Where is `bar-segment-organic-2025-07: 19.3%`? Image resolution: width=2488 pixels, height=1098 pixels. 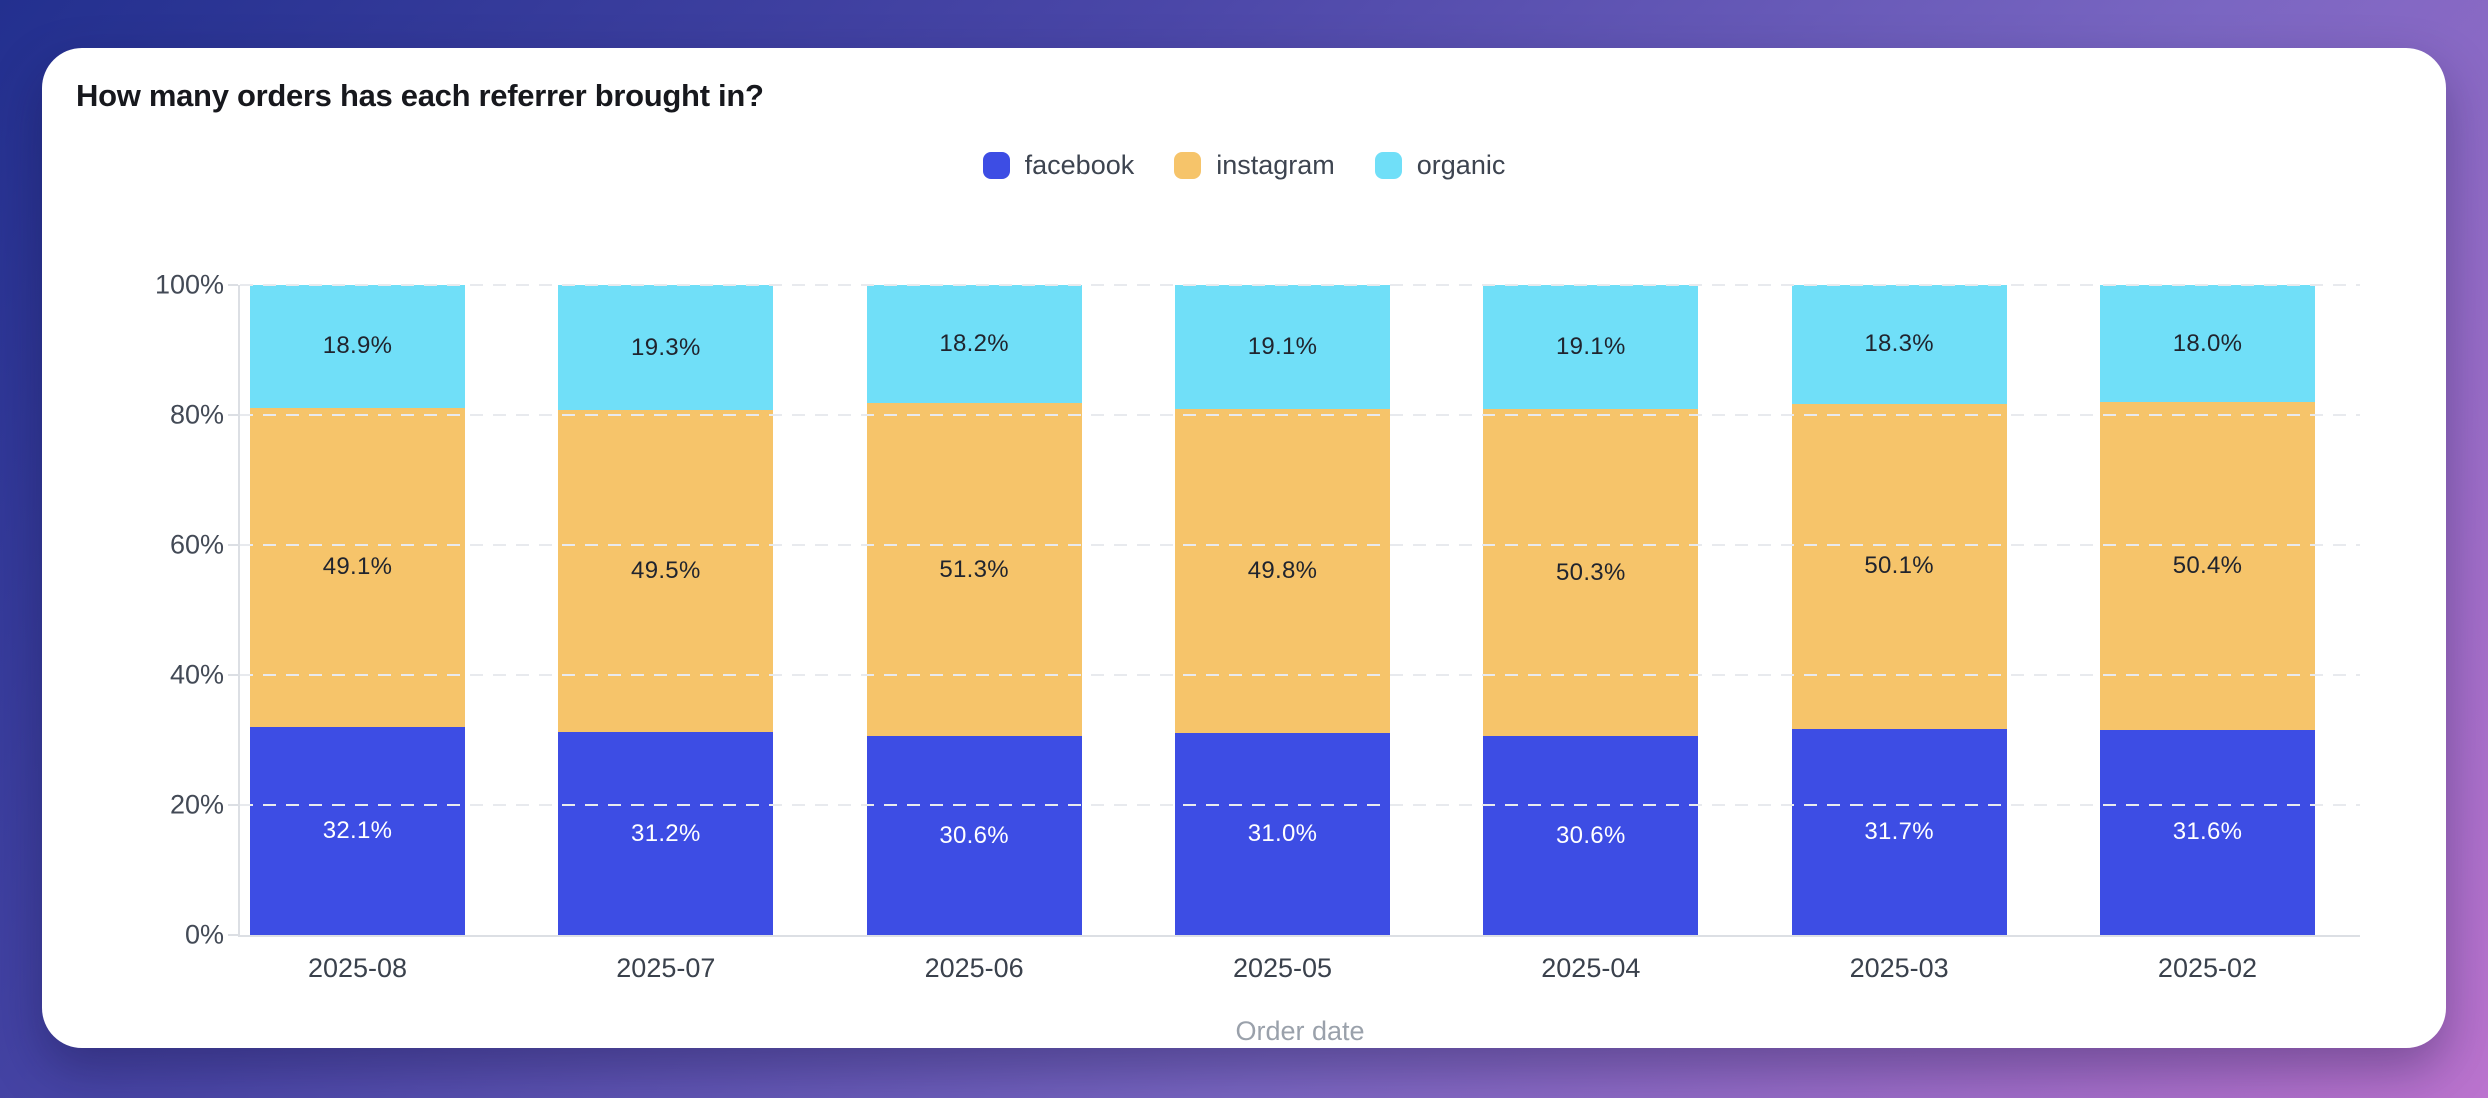 bar-segment-organic-2025-07: 19.3% is located at coordinates (666, 348).